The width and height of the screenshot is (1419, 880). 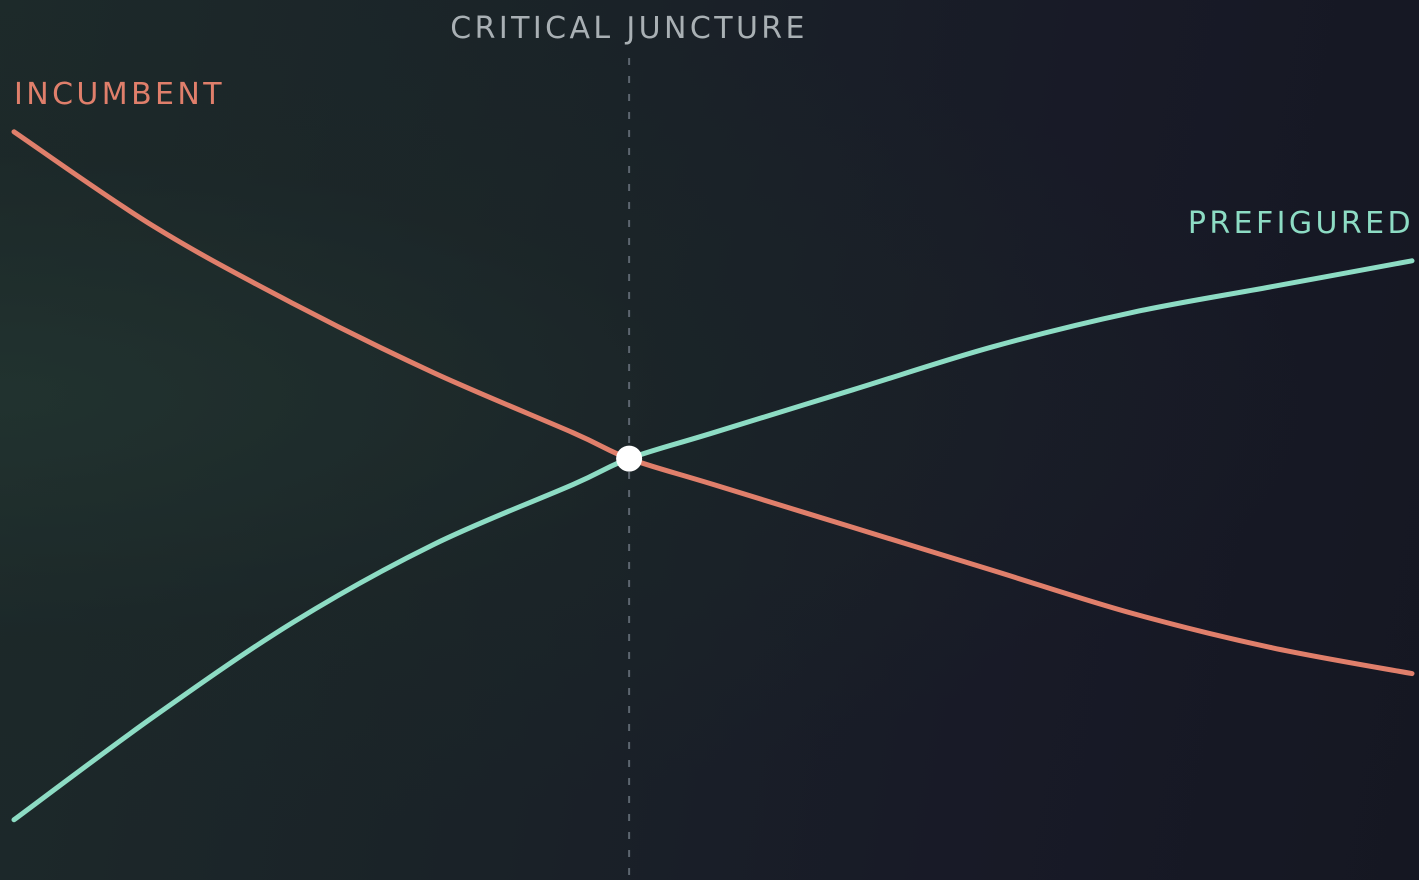 I want to click on series-prefigured-label: PREFIGURED, so click(x=1301, y=223).